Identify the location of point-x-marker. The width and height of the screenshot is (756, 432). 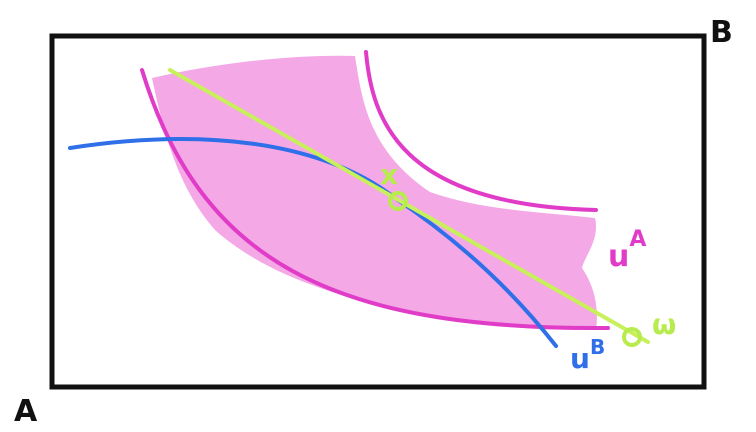
(398, 201).